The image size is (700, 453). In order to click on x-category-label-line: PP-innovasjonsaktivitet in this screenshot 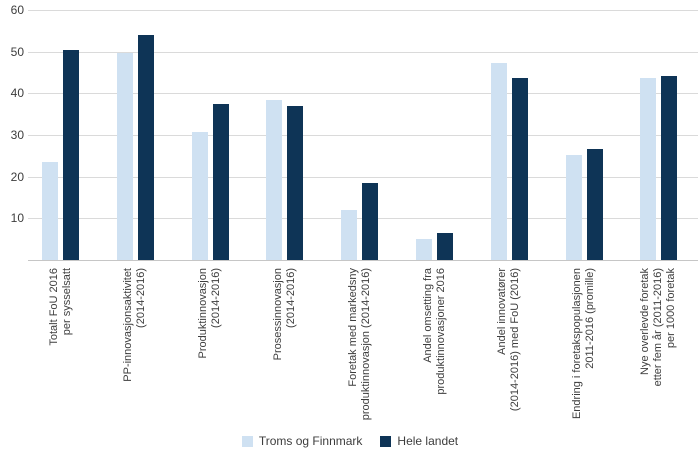, I will do `click(128, 325)`.